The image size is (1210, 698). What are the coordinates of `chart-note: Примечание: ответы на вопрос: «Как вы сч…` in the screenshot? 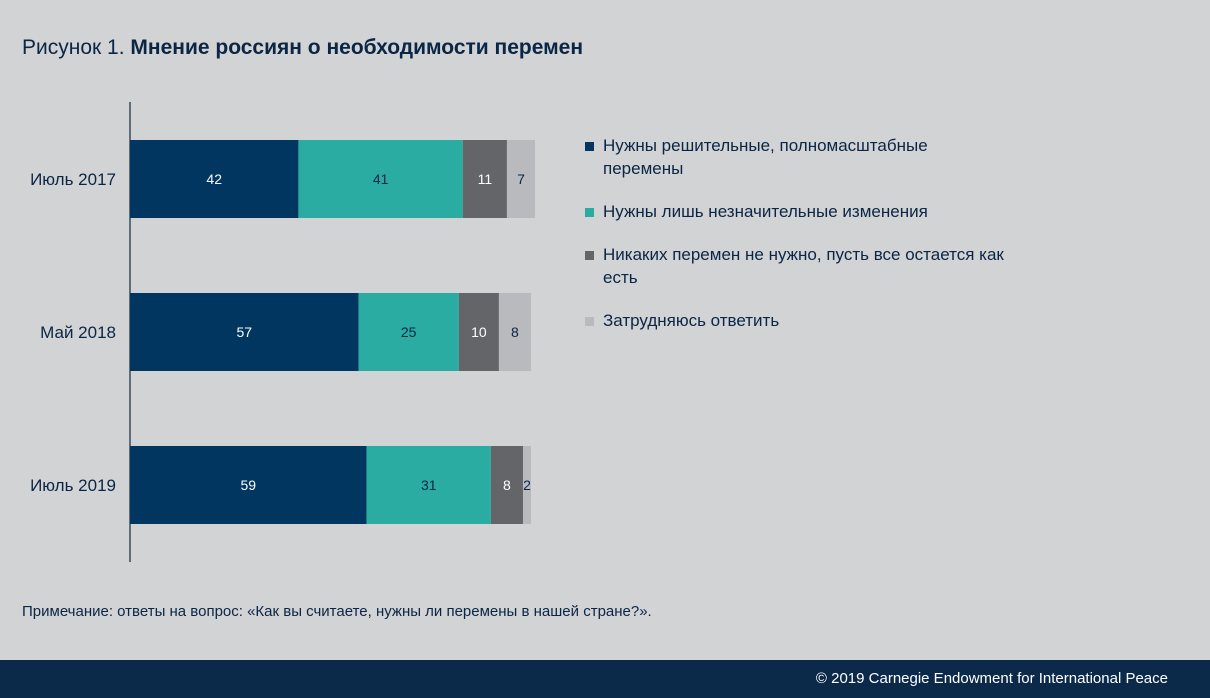 It's located at (337, 611).